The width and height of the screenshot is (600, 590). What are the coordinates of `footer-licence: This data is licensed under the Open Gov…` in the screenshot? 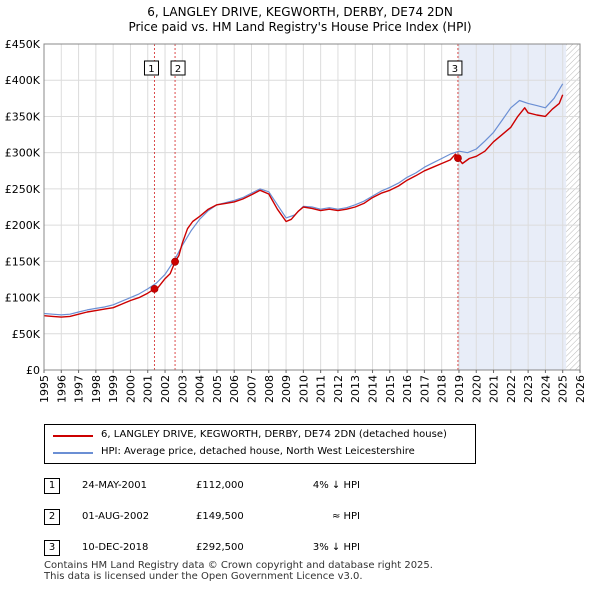 It's located at (203, 576).